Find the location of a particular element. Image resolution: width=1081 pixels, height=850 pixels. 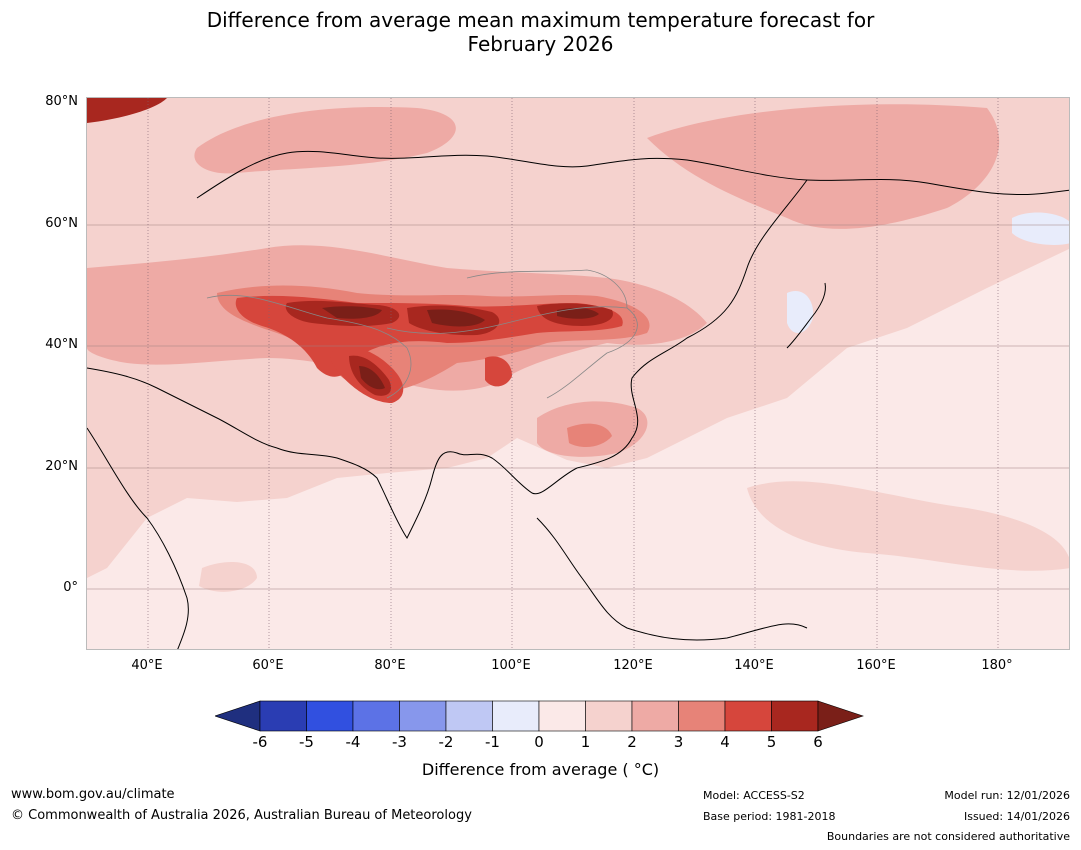

anomaly-2-3-siberia is located at coordinates (823, 166).